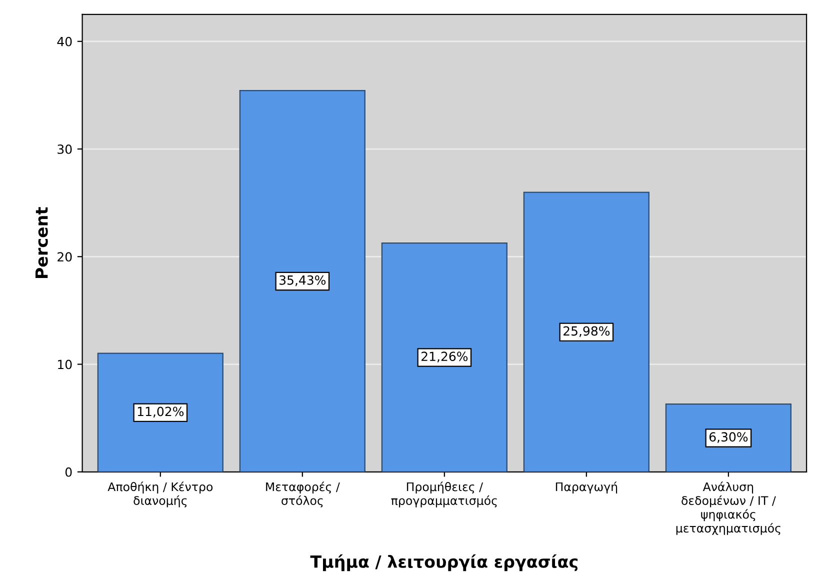 The image size is (823, 579). Describe the element at coordinates (160, 495) in the screenshot. I see `x-tick-label: Αποθήκη / Κέντρο διανομής` at that location.